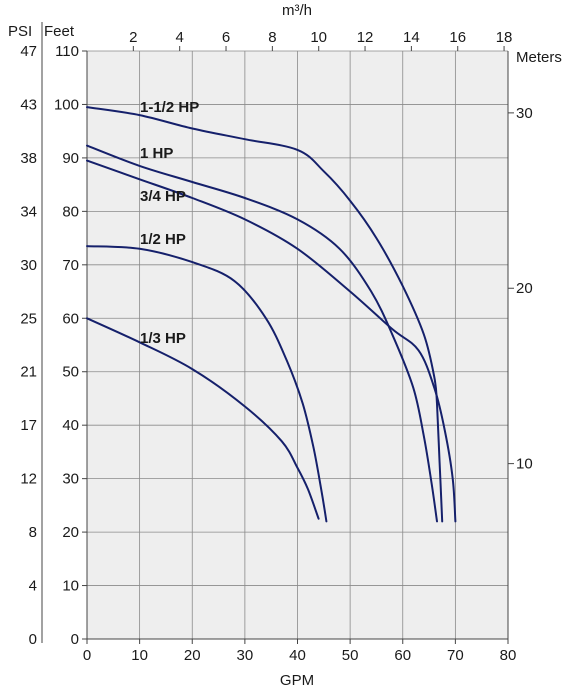 This screenshot has width=569, height=693. I want to click on psi-tick-label-7: 30, so click(28, 265).